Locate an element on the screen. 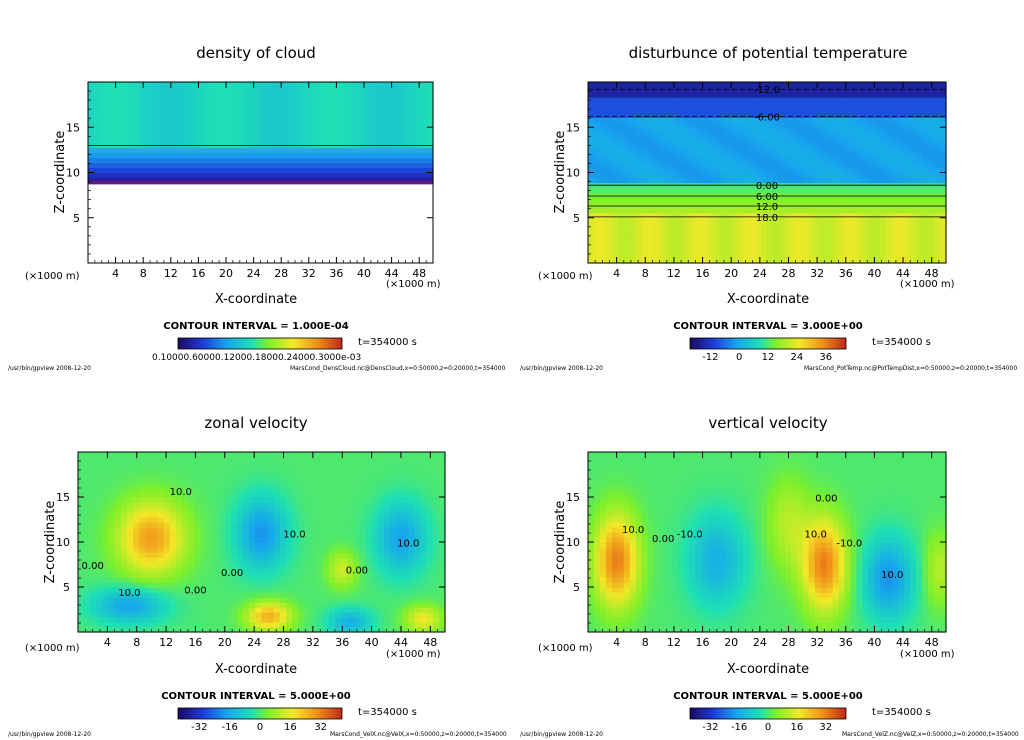 The image size is (1024, 740). x-tick-label: 12 is located at coordinates (674, 273).